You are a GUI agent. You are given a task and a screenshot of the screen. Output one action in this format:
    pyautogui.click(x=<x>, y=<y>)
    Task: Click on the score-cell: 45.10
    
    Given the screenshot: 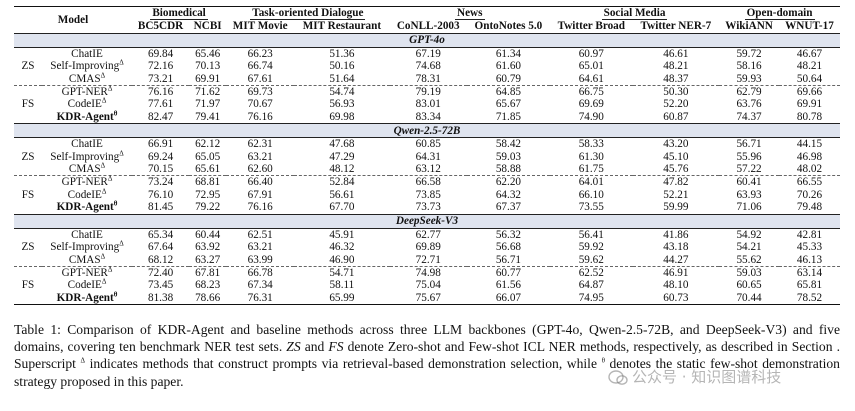 What is the action you would take?
    pyautogui.click(x=676, y=156)
    